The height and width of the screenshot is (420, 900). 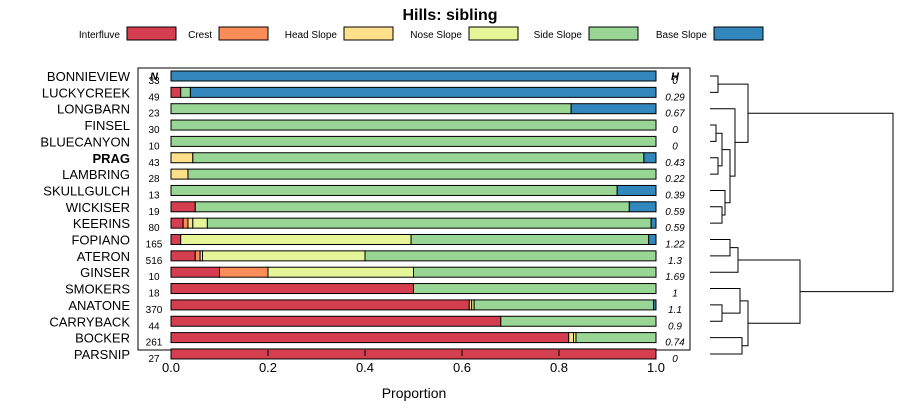 What do you see at coordinates (101, 223) in the screenshot?
I see `category-label: KEERINS` at bounding box center [101, 223].